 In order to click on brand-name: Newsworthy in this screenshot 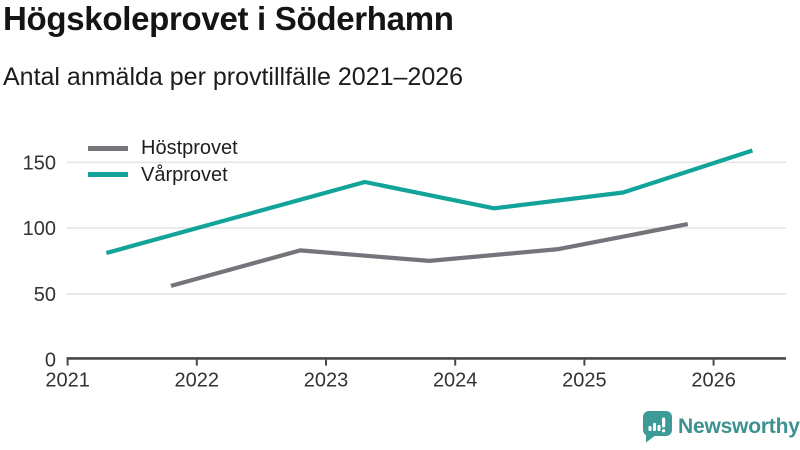, I will do `click(739, 426)`.